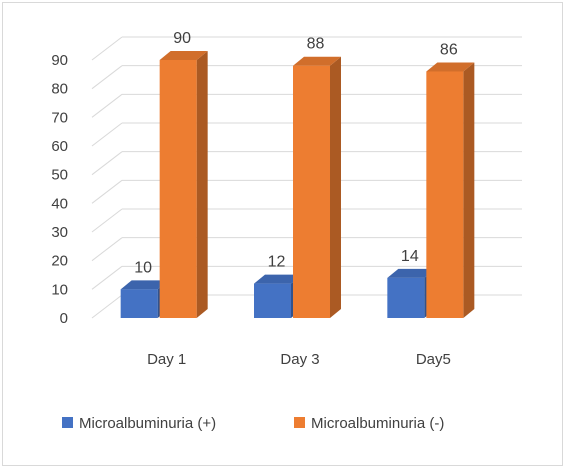  Describe the element at coordinates (410, 256) in the screenshot. I see `data-label: 14` at that location.